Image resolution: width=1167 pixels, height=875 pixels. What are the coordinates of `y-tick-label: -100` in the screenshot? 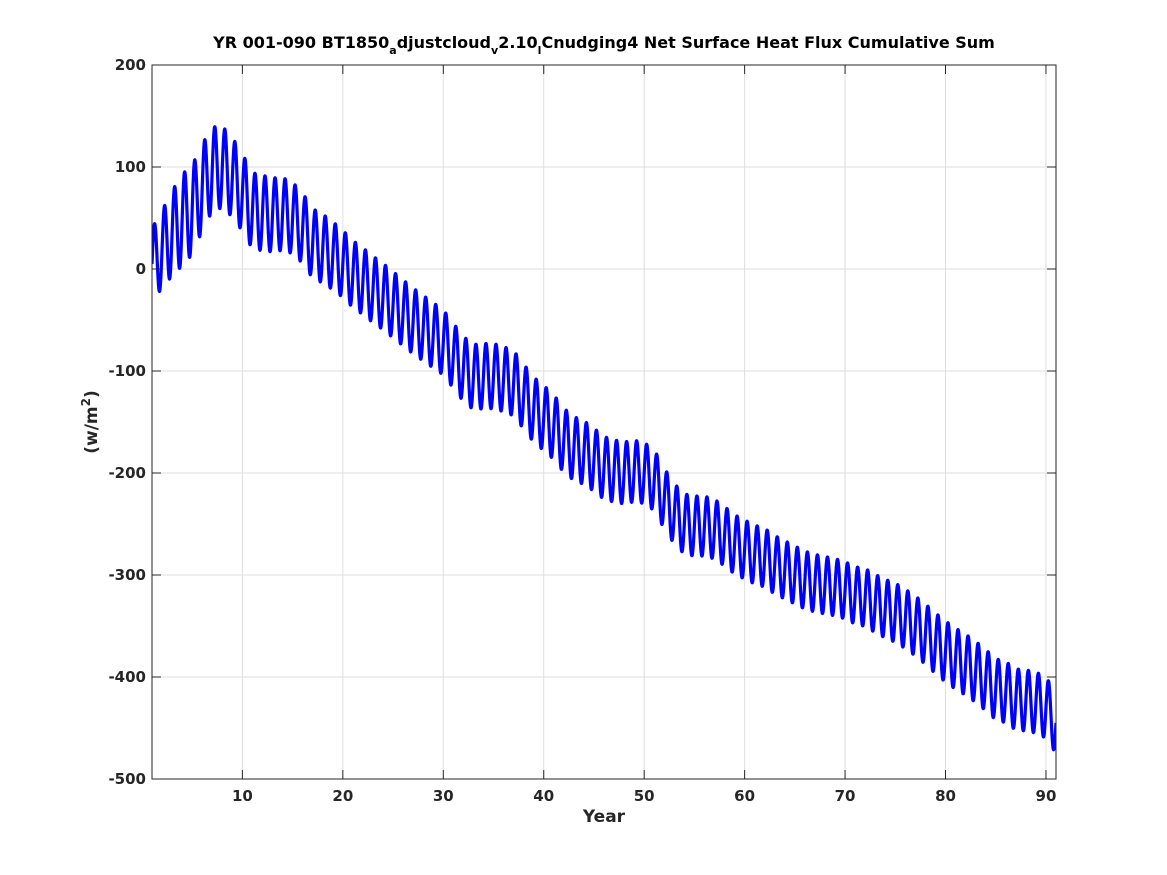 It's located at (127, 371).